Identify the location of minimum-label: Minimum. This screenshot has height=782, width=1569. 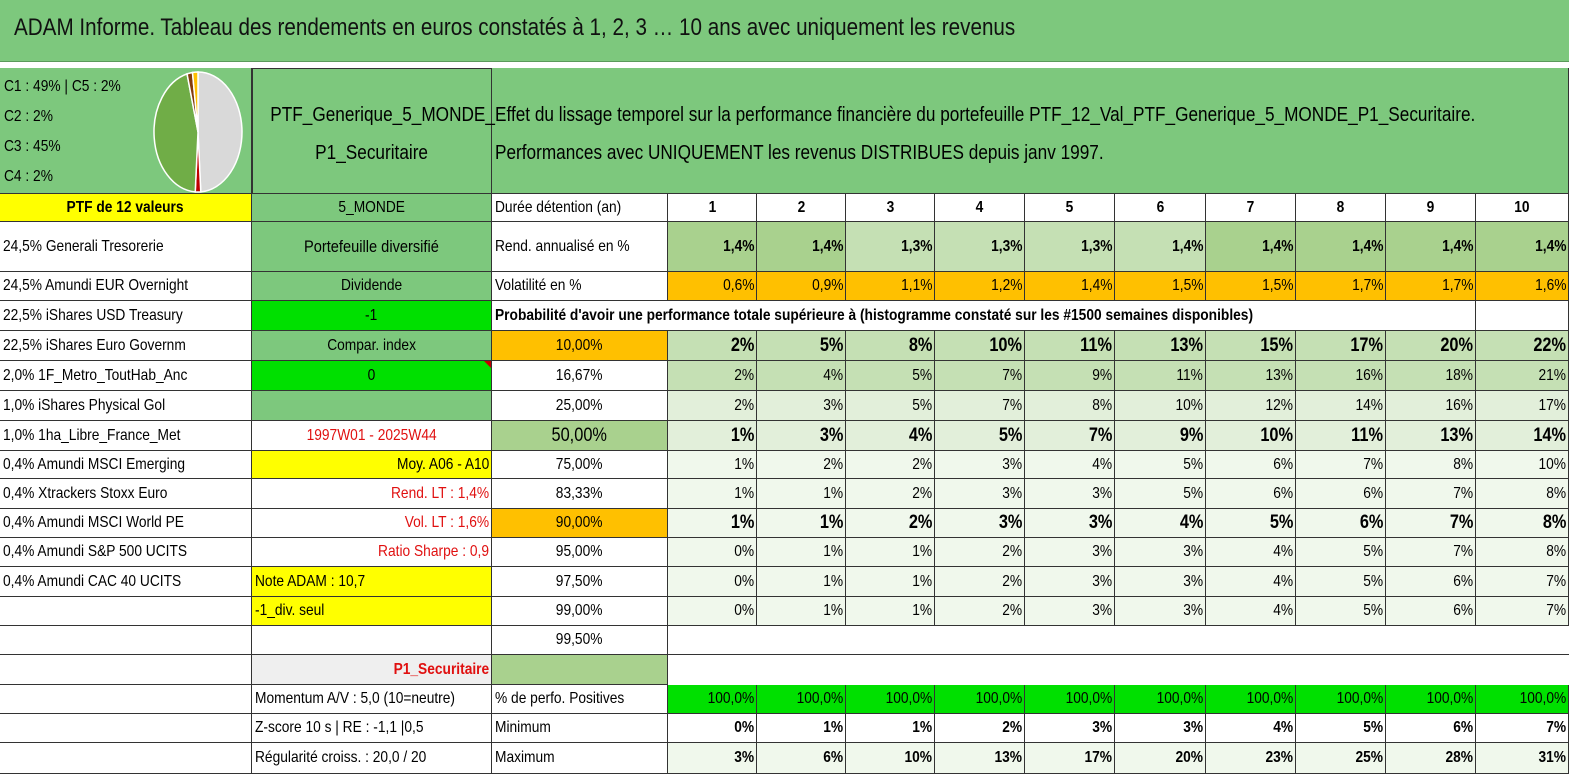
(580, 728).